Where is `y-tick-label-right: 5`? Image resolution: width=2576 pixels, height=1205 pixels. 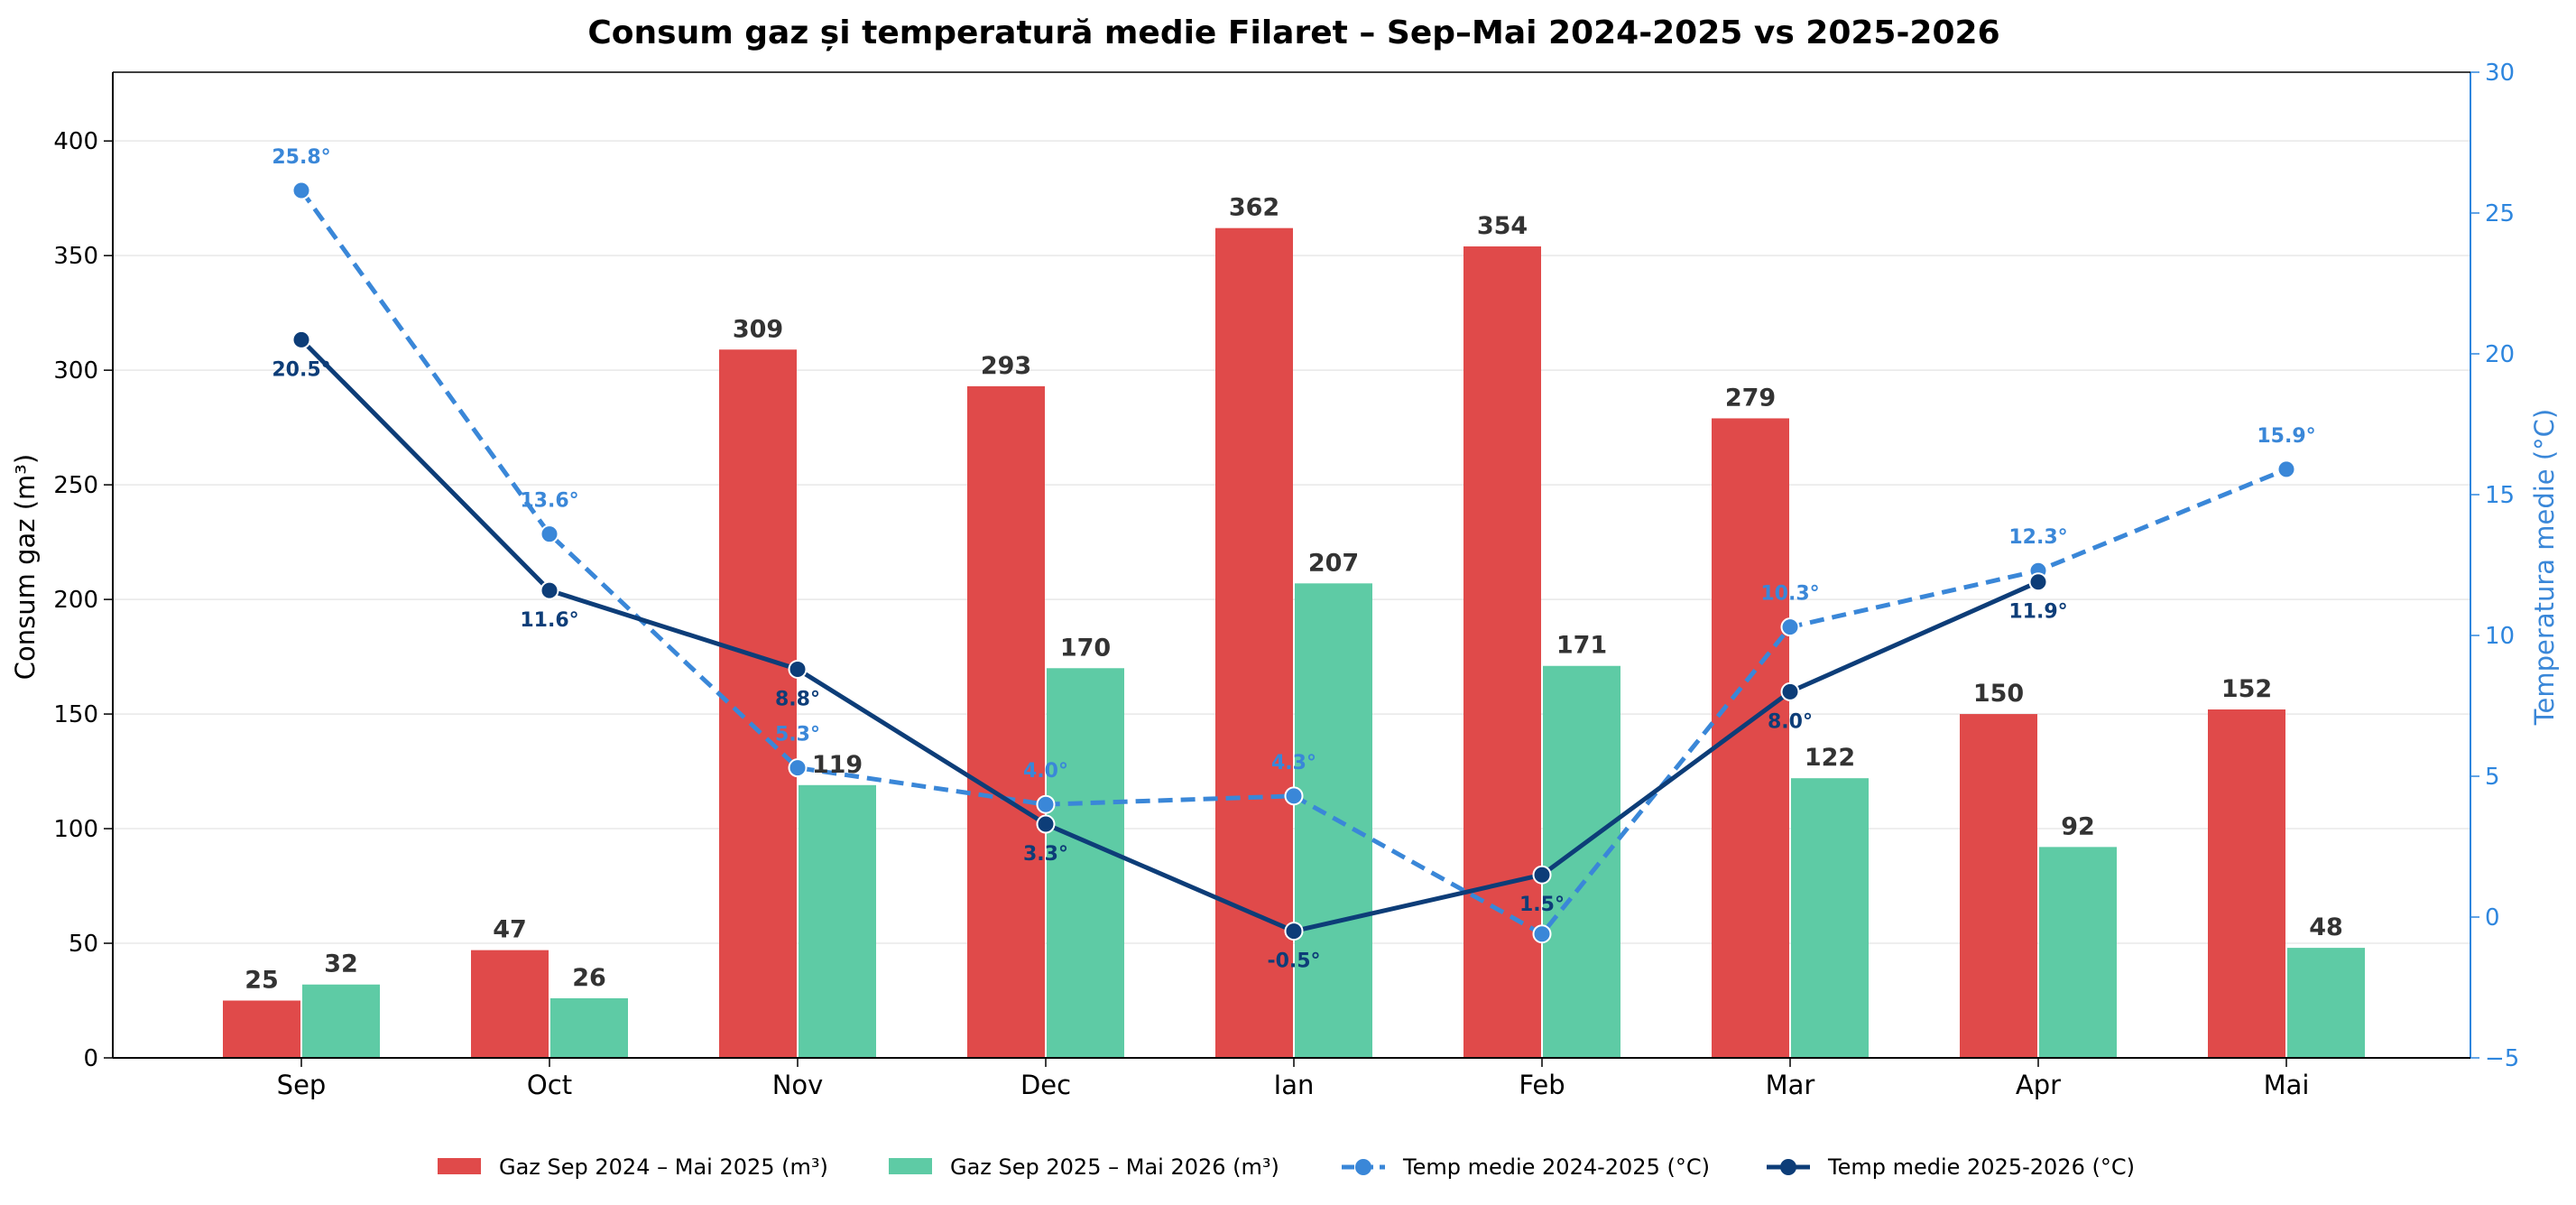
y-tick-label-right: 5 is located at coordinates (2492, 777).